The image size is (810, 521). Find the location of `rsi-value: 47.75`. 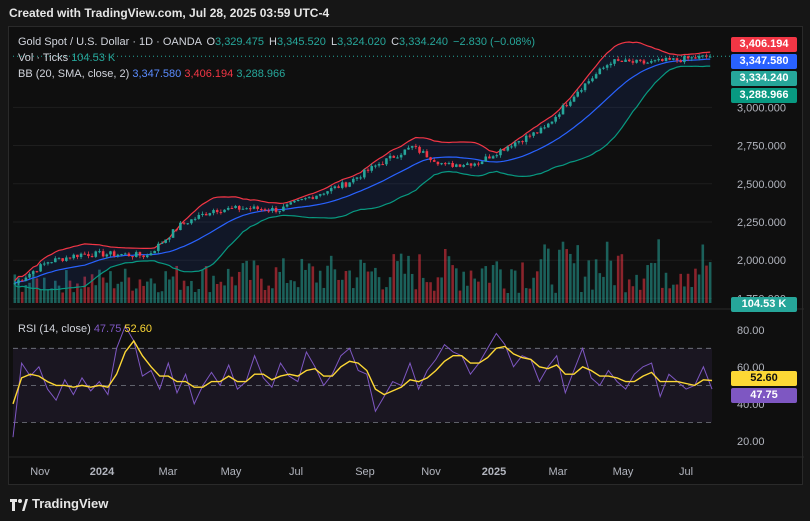

rsi-value: 47.75 is located at coordinates (107, 329).